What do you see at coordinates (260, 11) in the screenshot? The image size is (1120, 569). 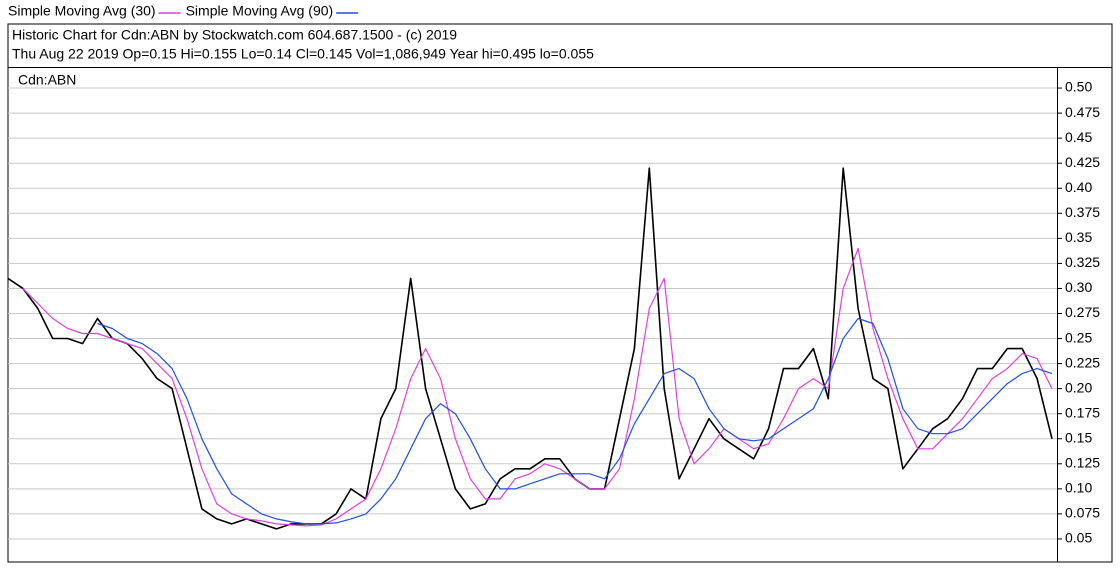 I see `legend-label: Simple Moving Avg (90)` at bounding box center [260, 11].